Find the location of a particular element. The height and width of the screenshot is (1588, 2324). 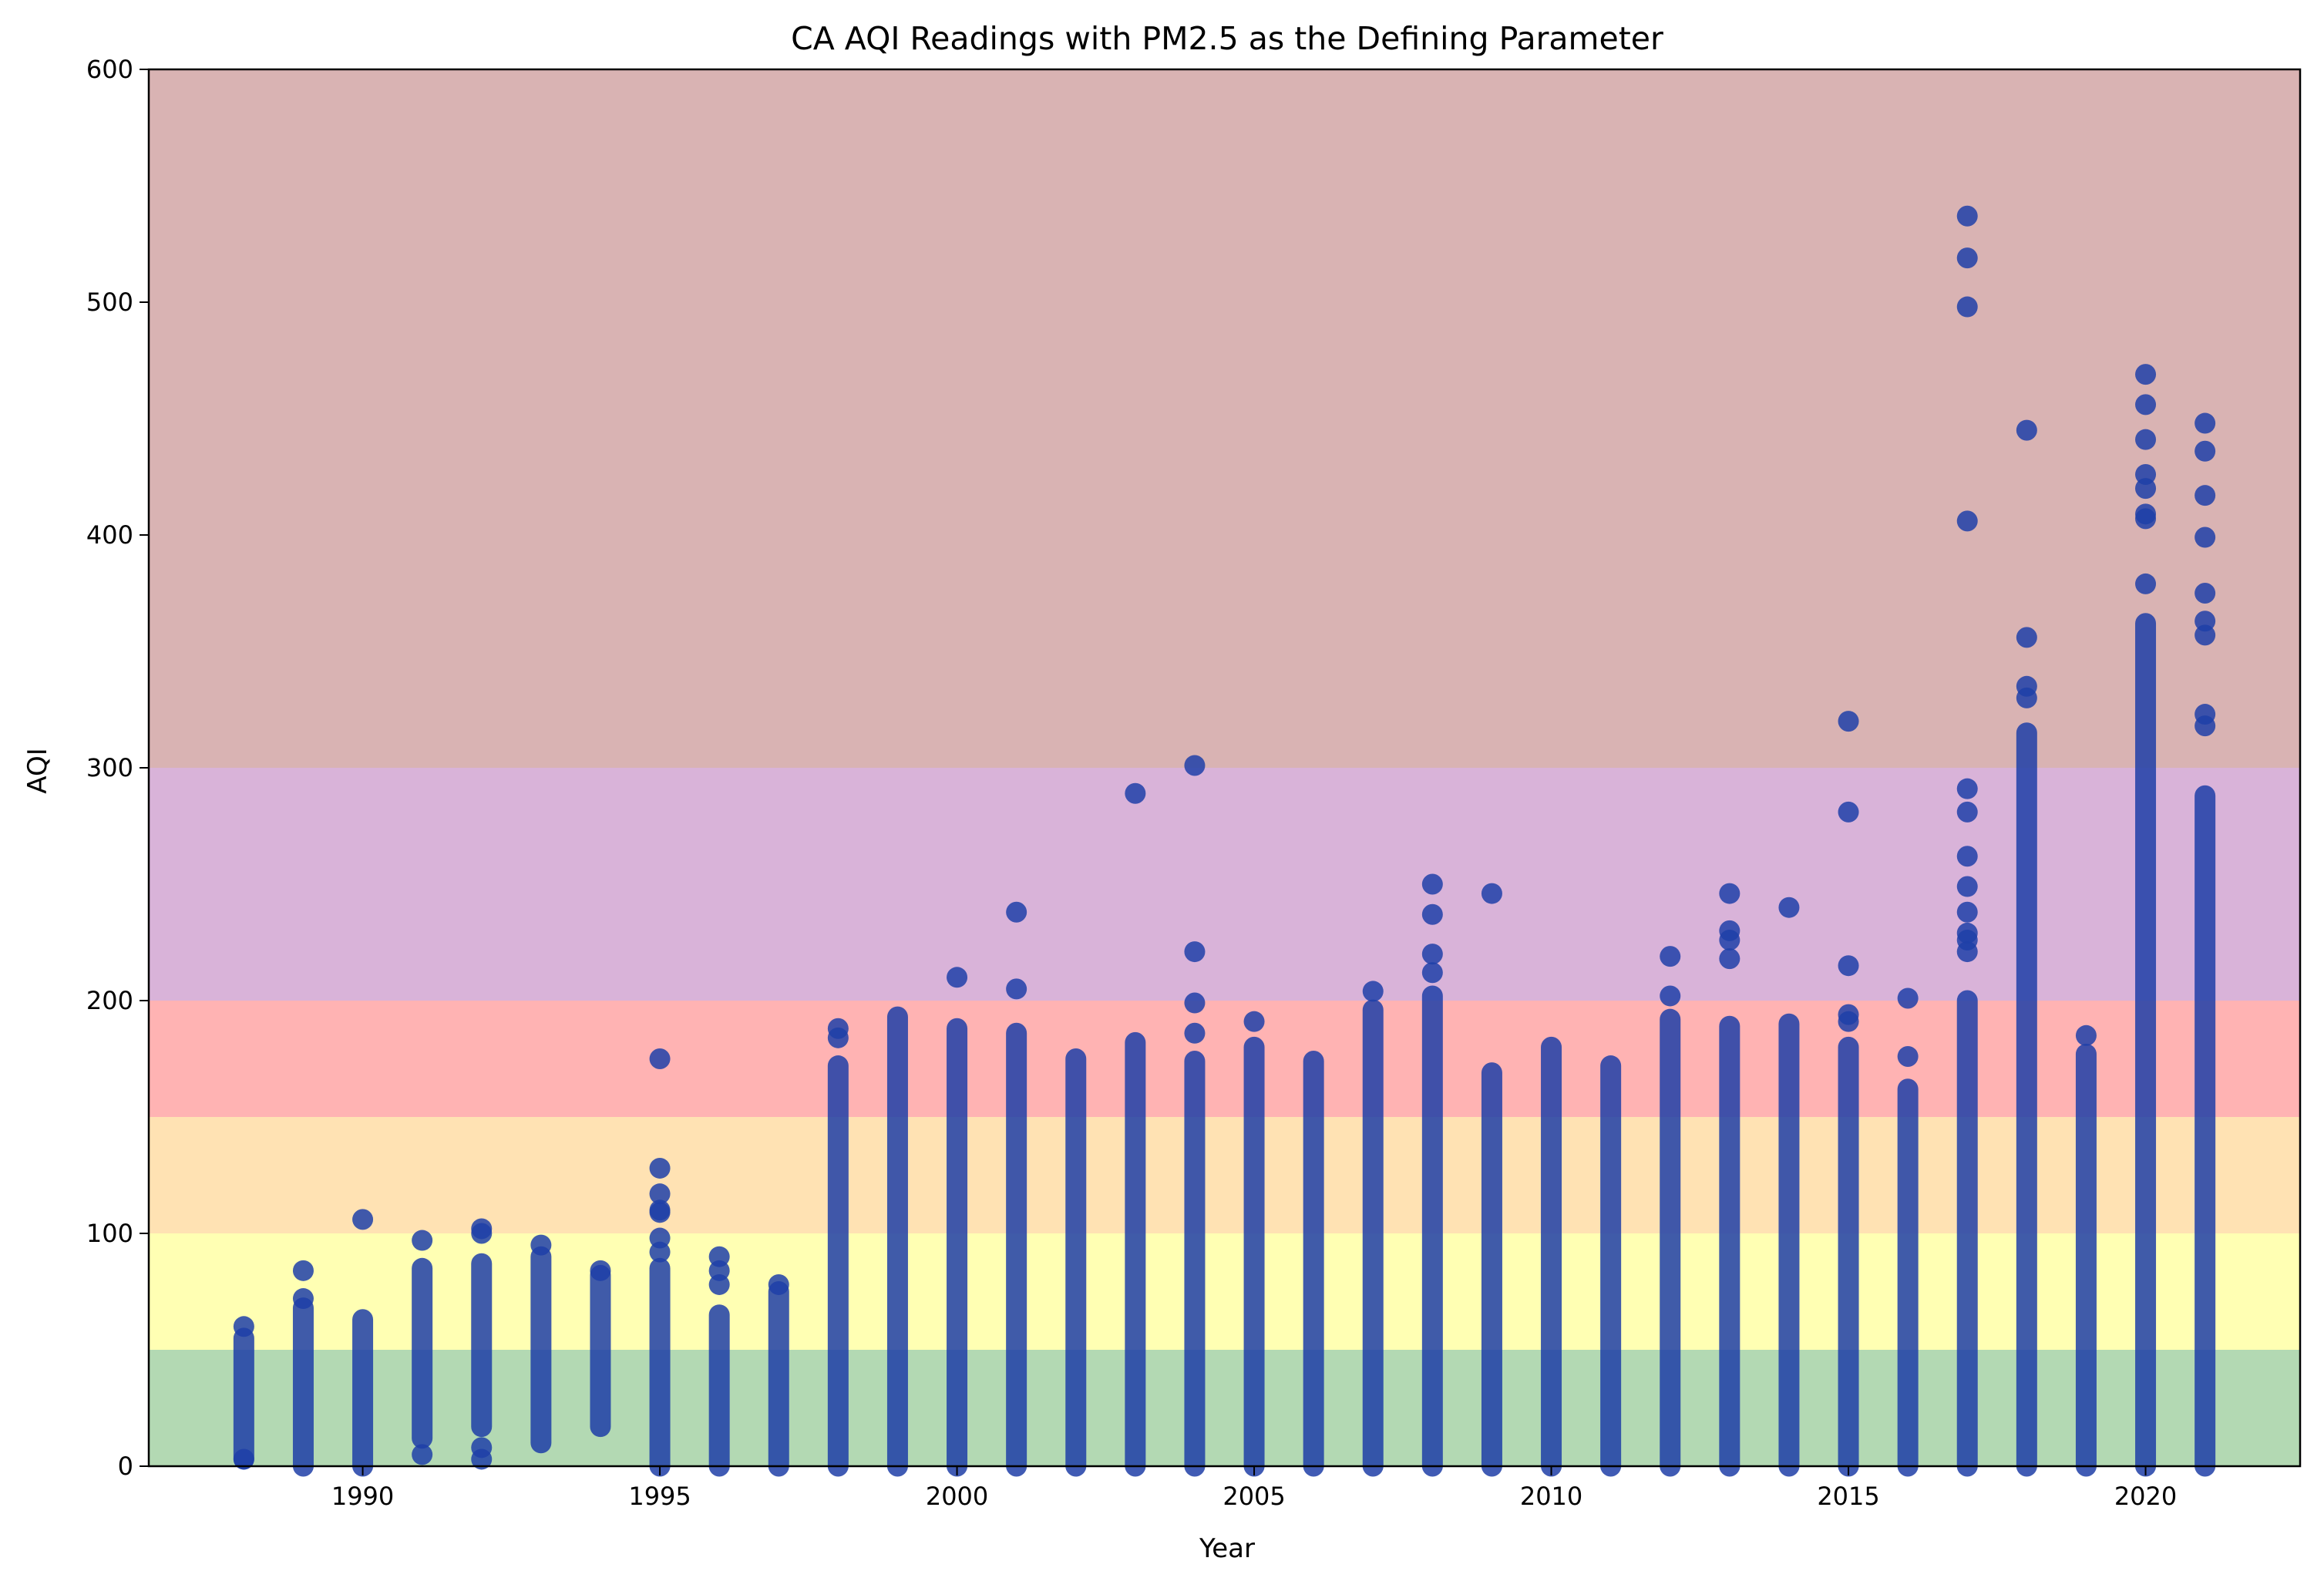

y-axis-label: AQI is located at coordinates (37, 770).